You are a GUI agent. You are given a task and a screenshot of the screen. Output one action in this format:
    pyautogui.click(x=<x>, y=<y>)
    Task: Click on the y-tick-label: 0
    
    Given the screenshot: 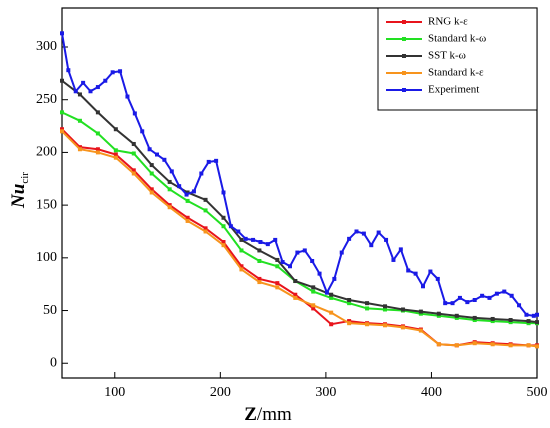 What is the action you would take?
    pyautogui.click(x=53, y=362)
    